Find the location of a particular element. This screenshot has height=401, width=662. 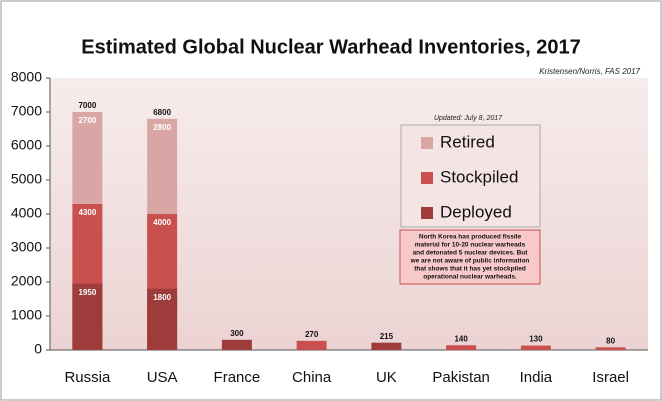

note-line: material for 10-20 nuclear warheads is located at coordinates (470, 245).